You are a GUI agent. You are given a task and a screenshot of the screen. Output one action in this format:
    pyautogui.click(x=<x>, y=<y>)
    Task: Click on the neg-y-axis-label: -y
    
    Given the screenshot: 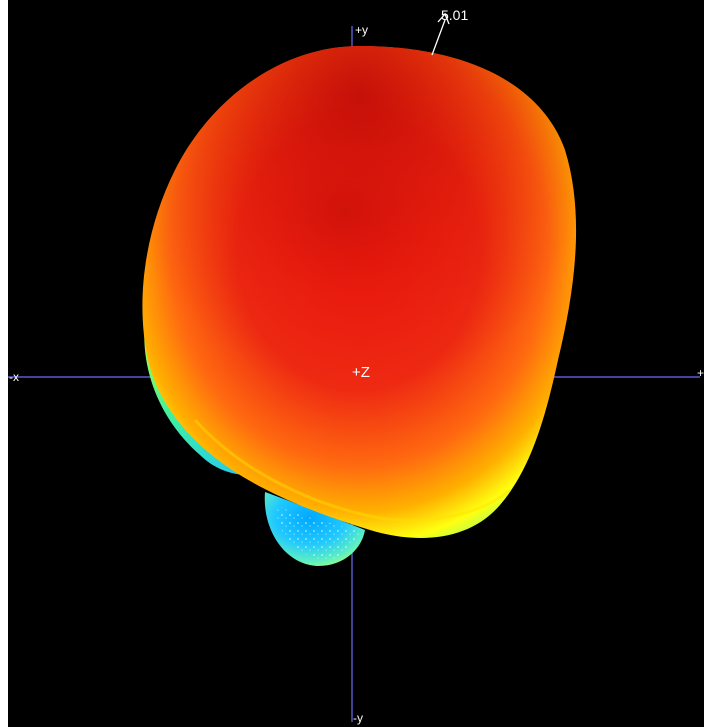 What is the action you would take?
    pyautogui.click(x=358, y=718)
    